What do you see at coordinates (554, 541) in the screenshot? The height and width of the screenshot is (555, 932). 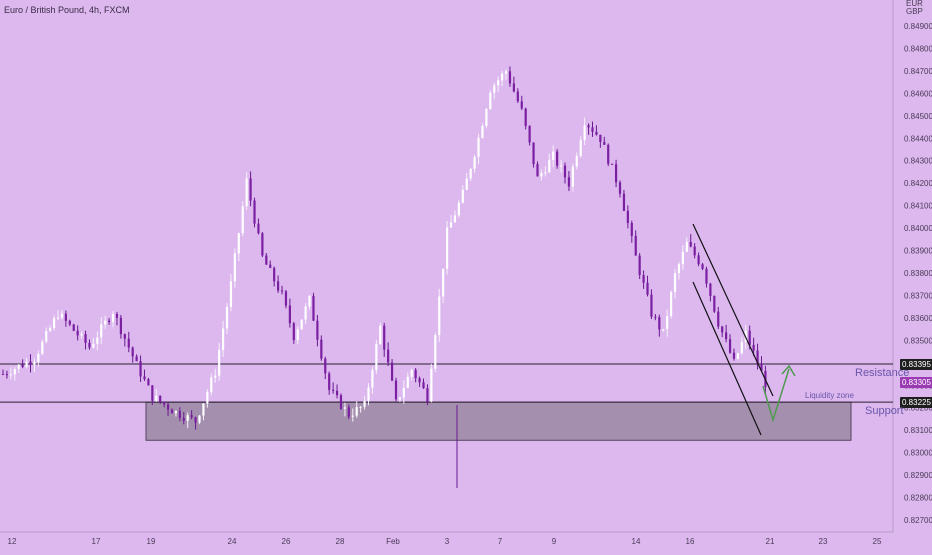 I see `time-tick-label: 9` at bounding box center [554, 541].